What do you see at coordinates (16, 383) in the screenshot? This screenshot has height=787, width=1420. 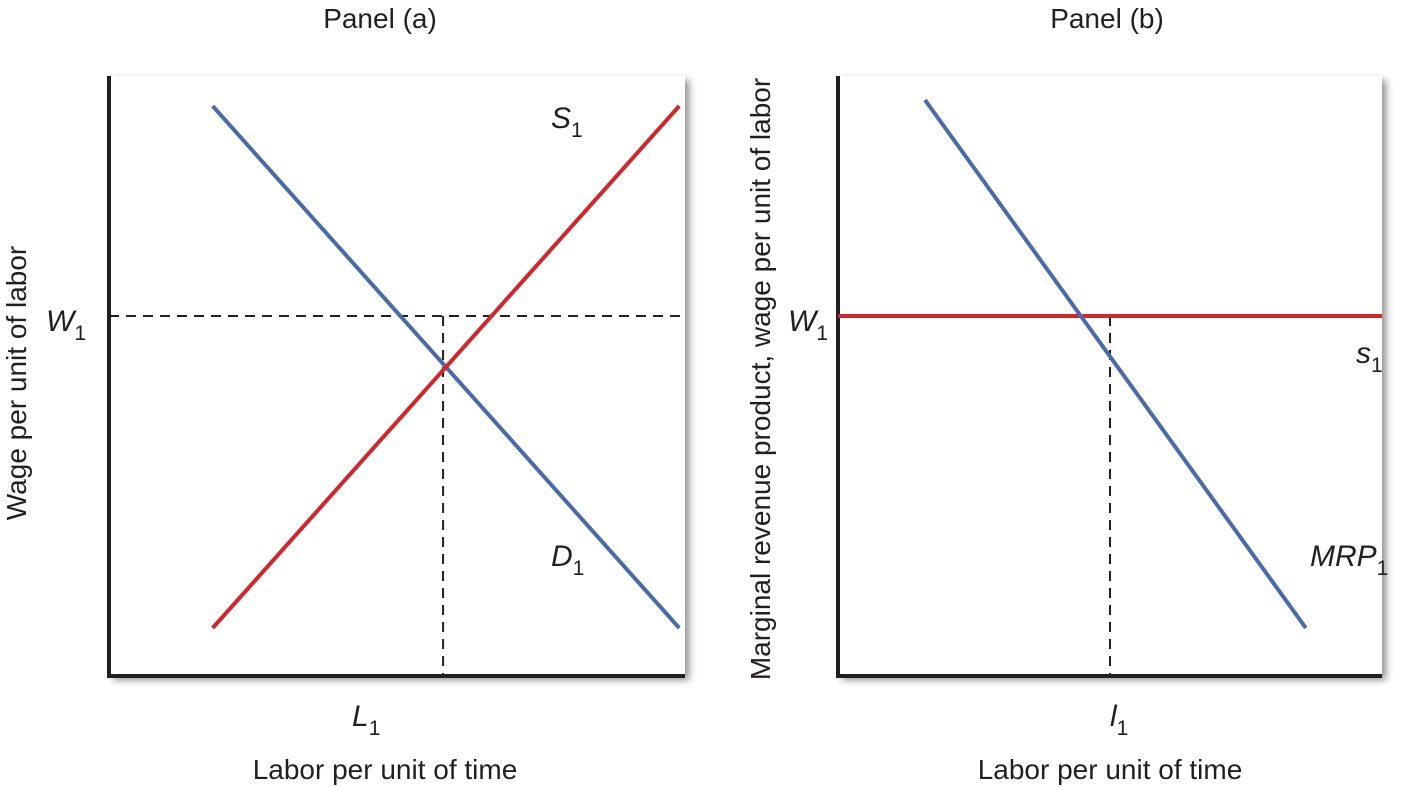 I see `panel-a-y-axis-title: Wage per unit of labor` at bounding box center [16, 383].